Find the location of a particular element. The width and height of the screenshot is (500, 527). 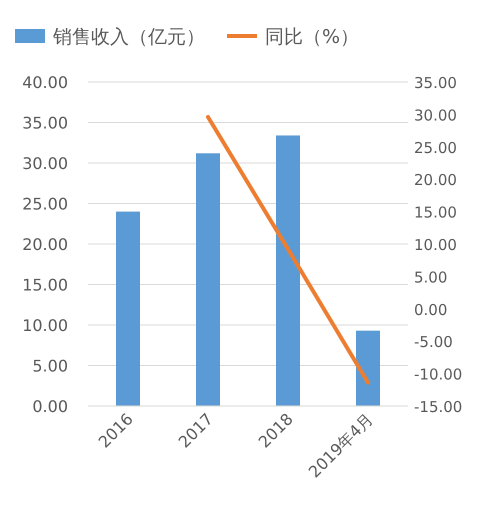

y-tick-label: 0.00 is located at coordinates (50, 406).